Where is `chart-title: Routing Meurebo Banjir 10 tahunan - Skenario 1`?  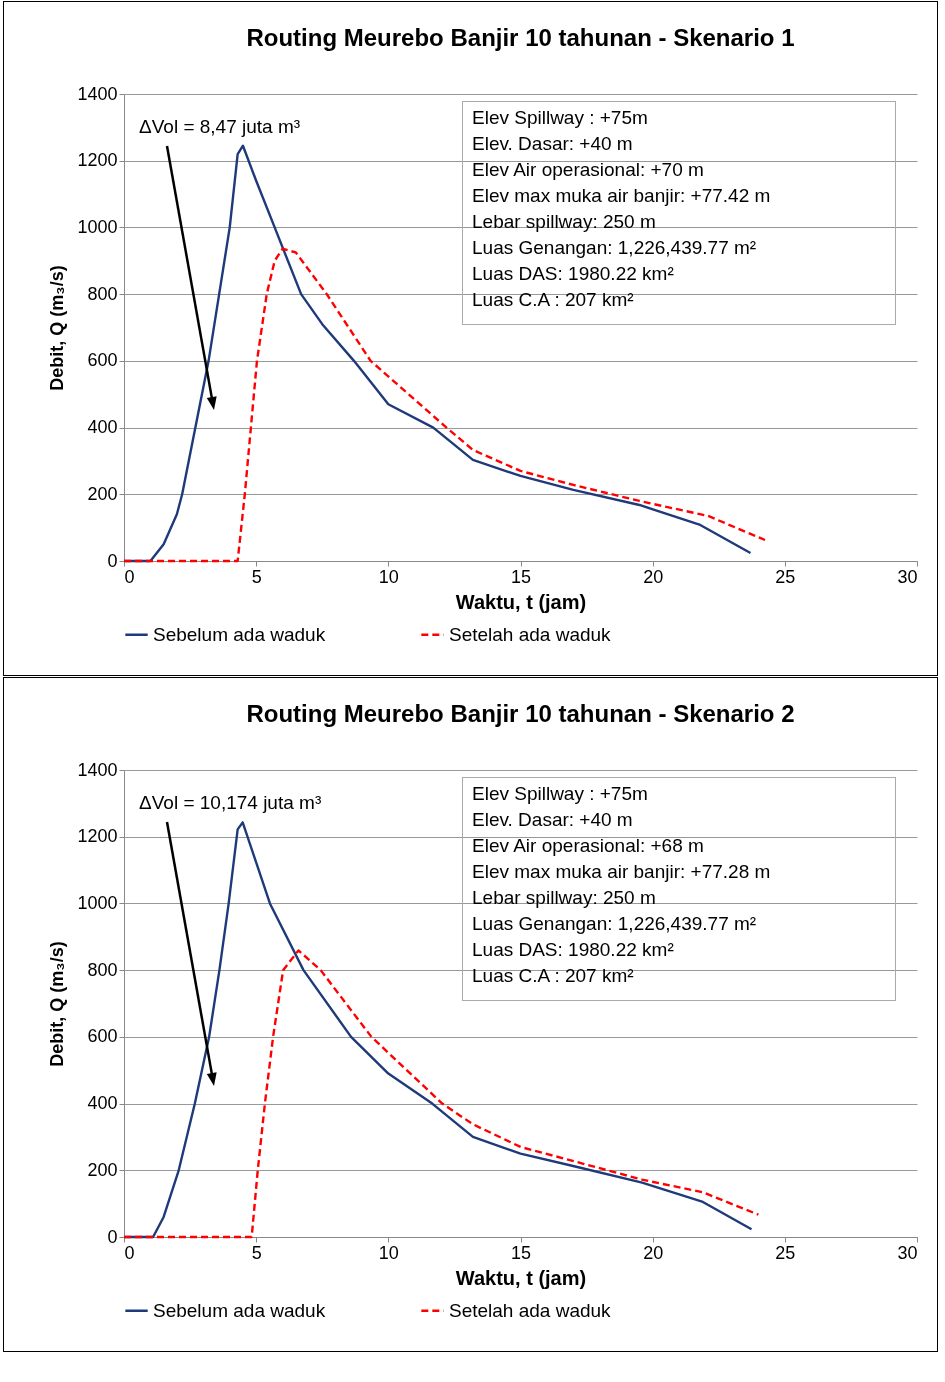 chart-title: Routing Meurebo Banjir 10 tahunan - Skenario 1 is located at coordinates (520, 37).